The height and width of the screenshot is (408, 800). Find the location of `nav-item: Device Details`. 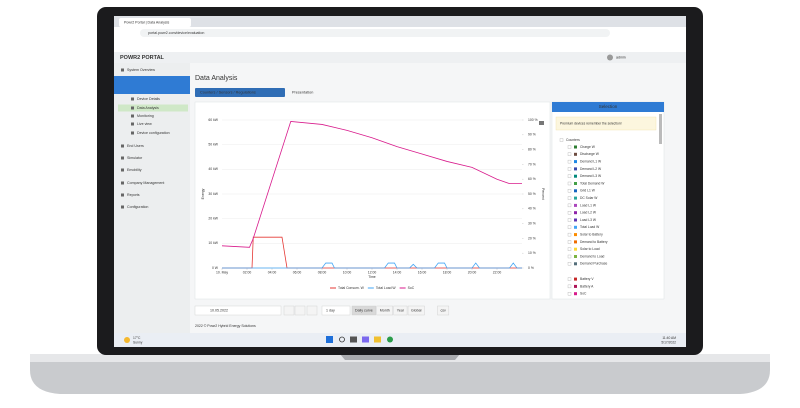

nav-item: Device Details is located at coordinates (148, 99).